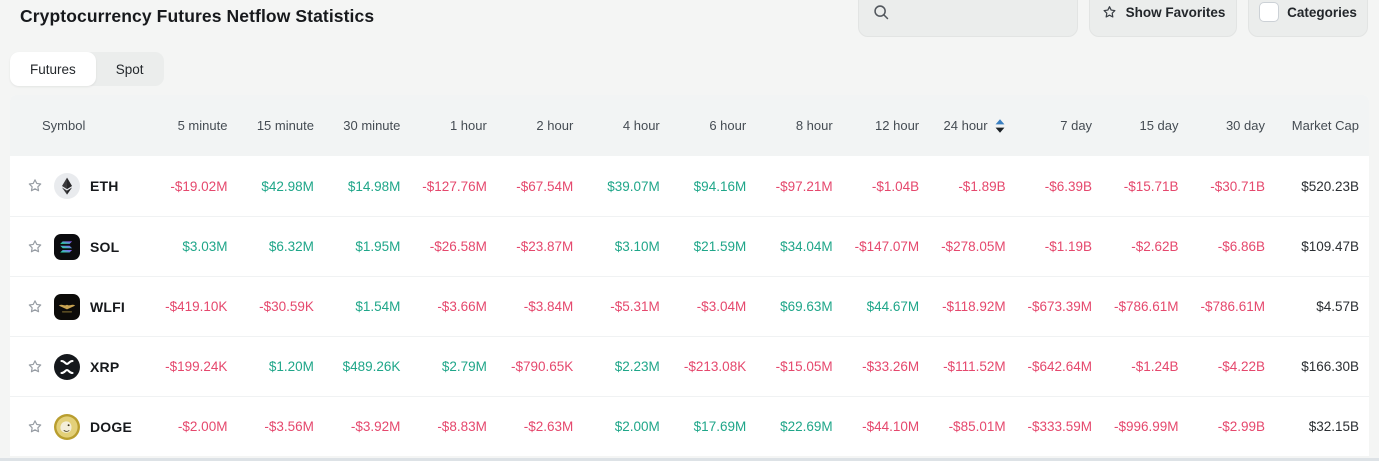 This screenshot has height=461, width=1379. I want to click on symbol-label: DOGE, so click(111, 426).